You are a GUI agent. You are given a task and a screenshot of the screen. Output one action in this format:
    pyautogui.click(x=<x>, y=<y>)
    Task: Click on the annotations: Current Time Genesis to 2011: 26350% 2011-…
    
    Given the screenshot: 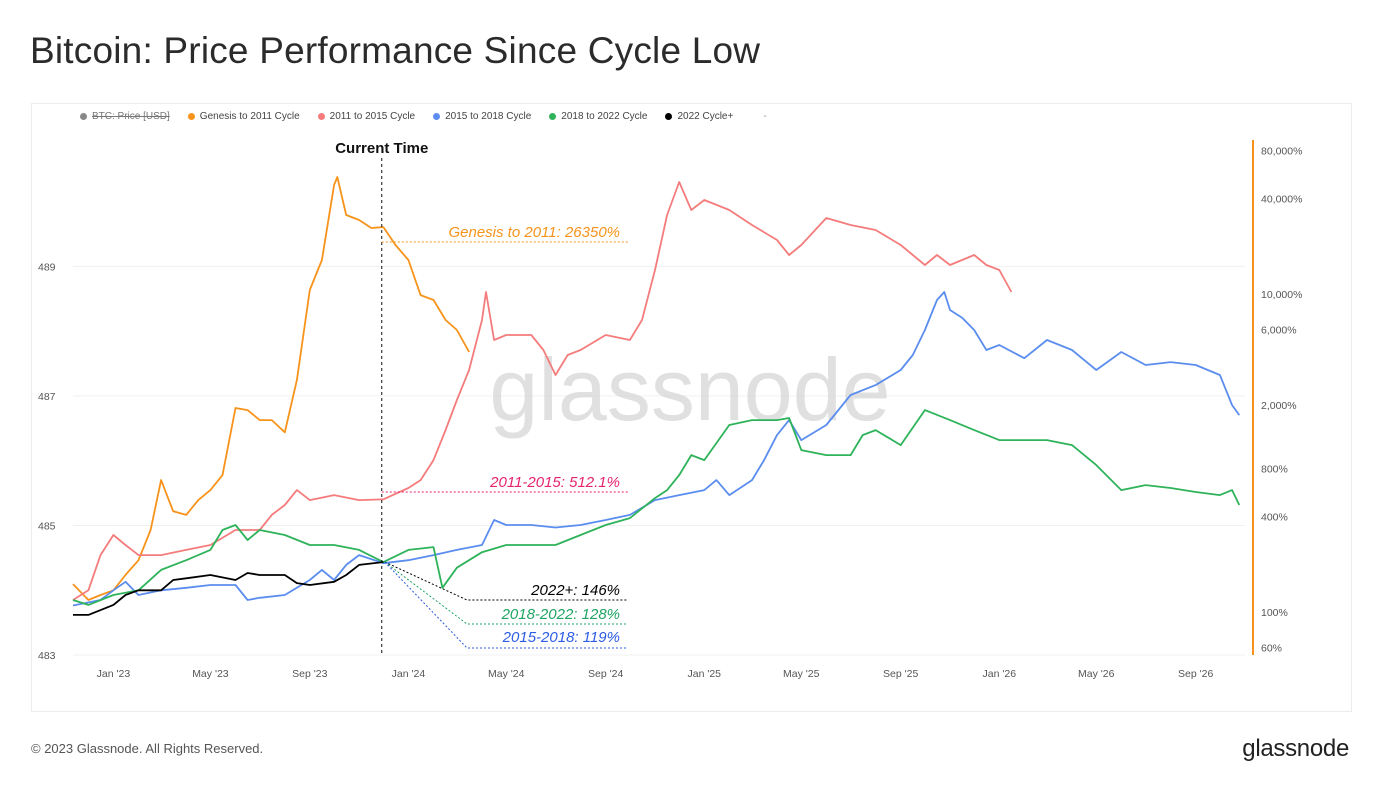 What is the action you would take?
    pyautogui.click(x=481, y=397)
    